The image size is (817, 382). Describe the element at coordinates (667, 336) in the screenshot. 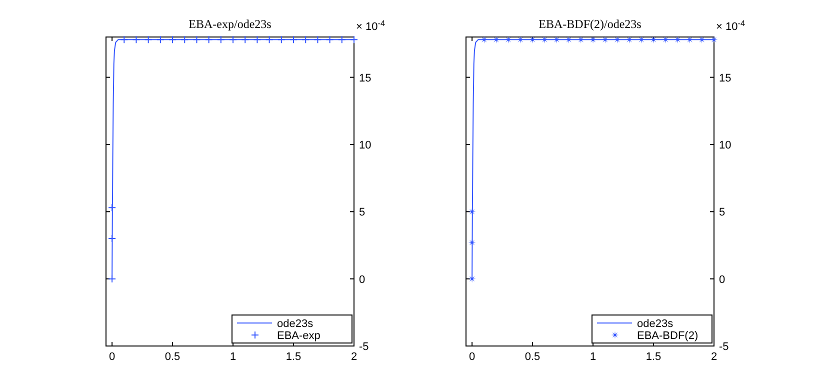

I see `legend-label: EBA-BDF(2)` at that location.